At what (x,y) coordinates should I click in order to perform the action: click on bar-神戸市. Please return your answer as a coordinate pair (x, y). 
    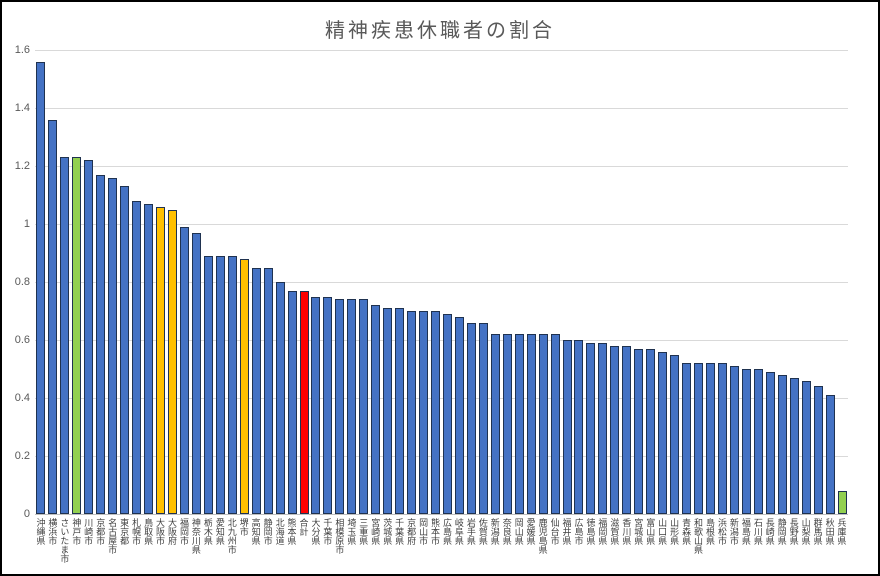
    Looking at the image, I should click on (77, 335).